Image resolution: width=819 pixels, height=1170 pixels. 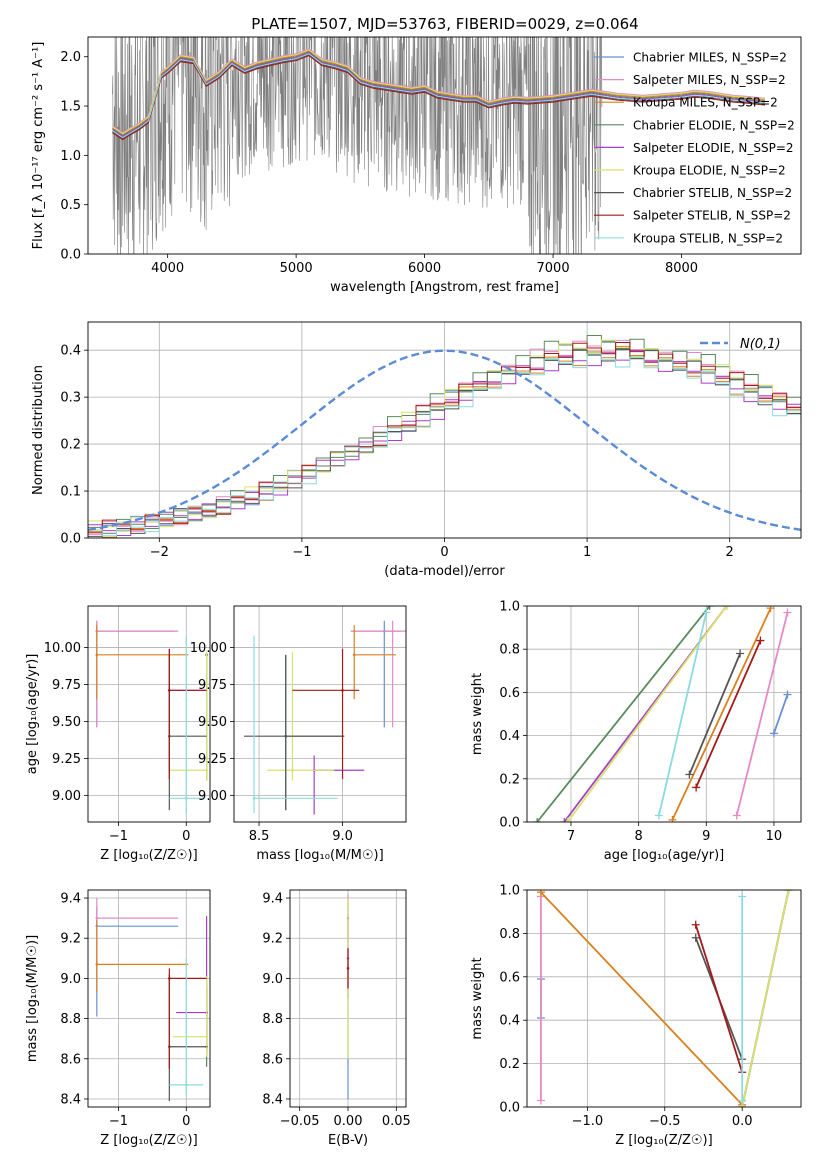 I want to click on x-tick-label: 7, so click(x=571, y=836).